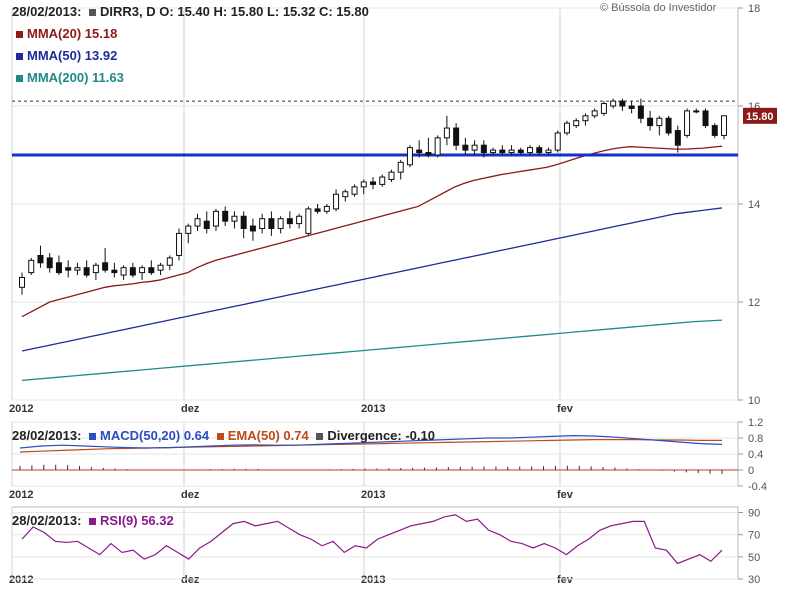 The width and height of the screenshot is (800, 600). Describe the element at coordinates (658, 8) in the screenshot. I see `credit-text: © Bússola do Investidor` at that location.